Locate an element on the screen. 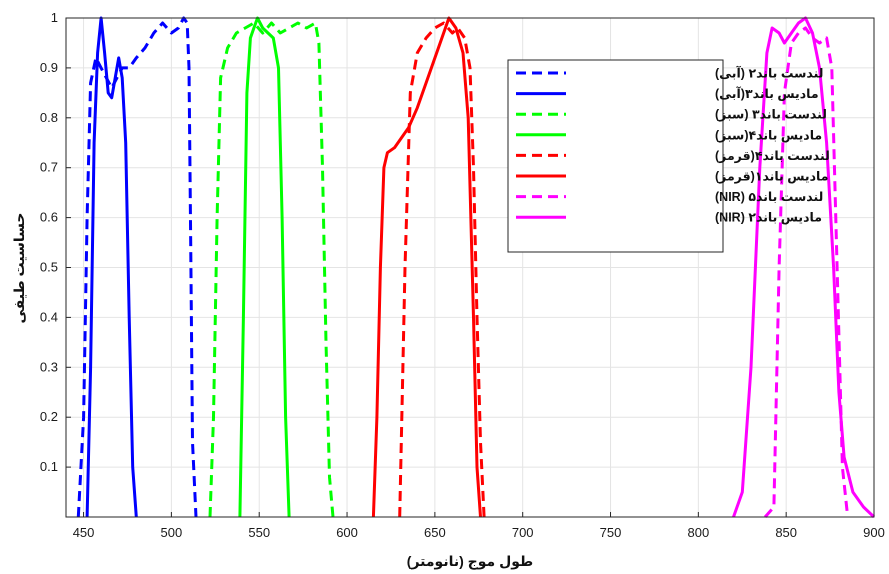  y-tick-label: 0.2 is located at coordinates (49, 416).